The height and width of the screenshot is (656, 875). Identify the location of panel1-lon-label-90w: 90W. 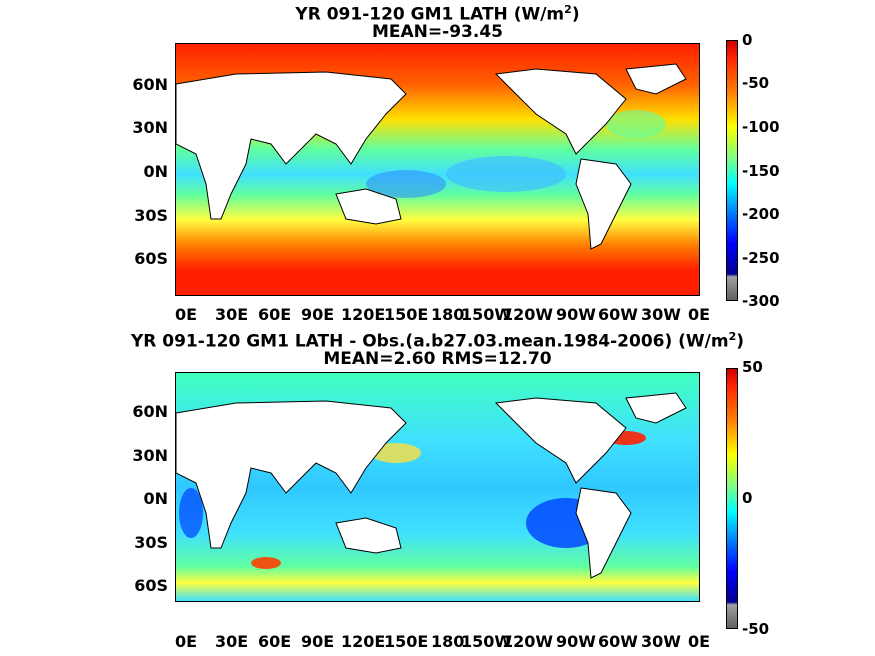
(576, 314).